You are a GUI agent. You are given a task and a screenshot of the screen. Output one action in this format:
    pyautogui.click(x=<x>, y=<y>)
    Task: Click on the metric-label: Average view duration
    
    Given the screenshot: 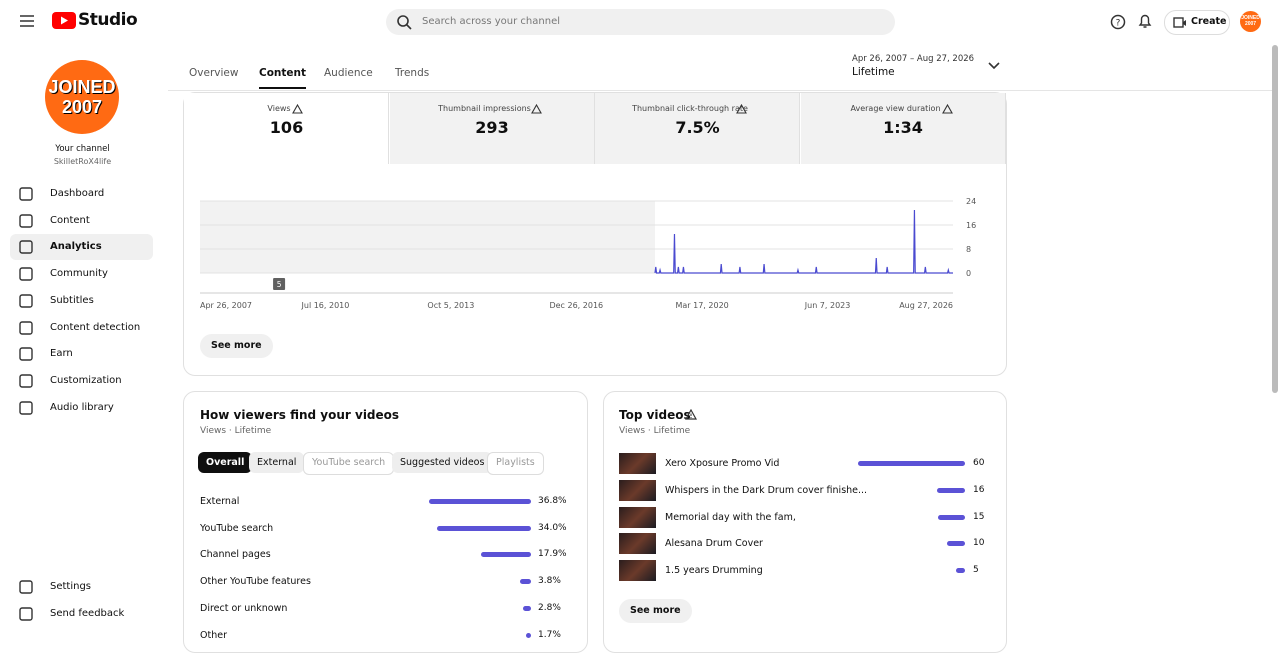 What is the action you would take?
    pyautogui.click(x=895, y=108)
    